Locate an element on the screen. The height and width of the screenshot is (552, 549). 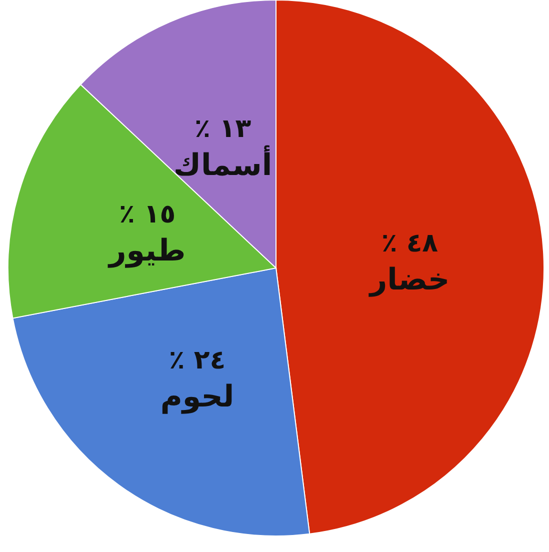
slice-label: لحوم is located at coordinates (197, 396).